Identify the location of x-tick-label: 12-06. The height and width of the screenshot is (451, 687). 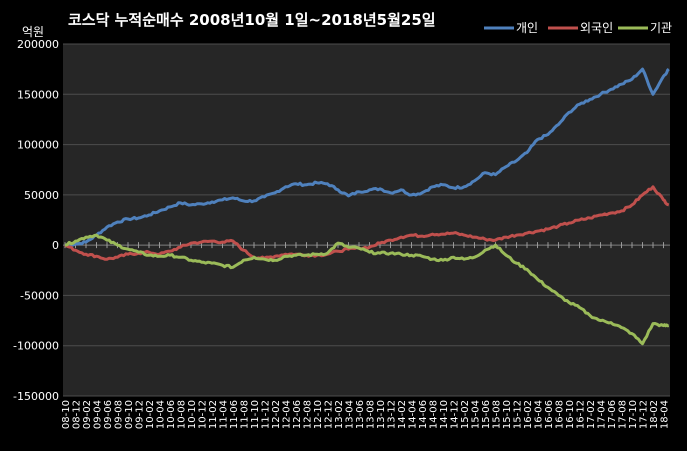
(297, 414).